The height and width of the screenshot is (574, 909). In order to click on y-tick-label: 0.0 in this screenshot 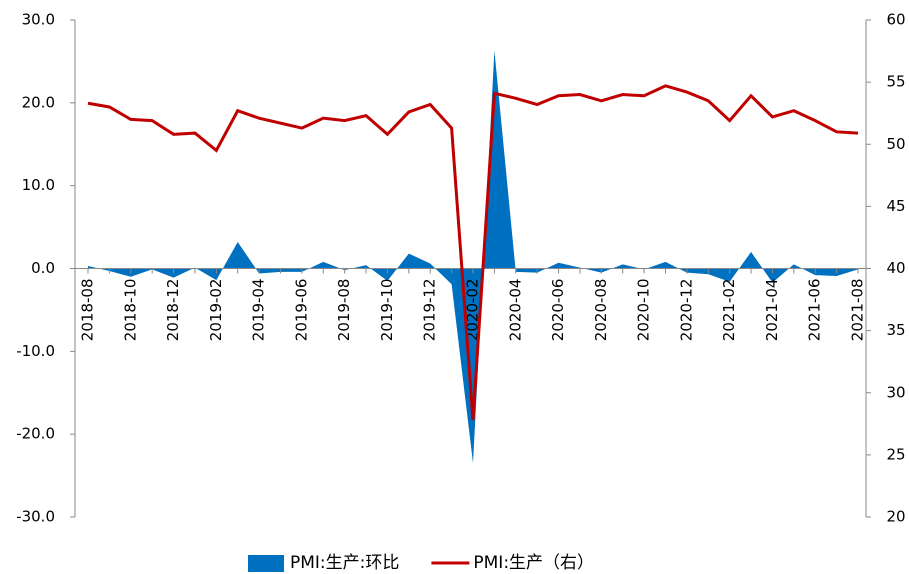, I will do `click(43, 268)`.